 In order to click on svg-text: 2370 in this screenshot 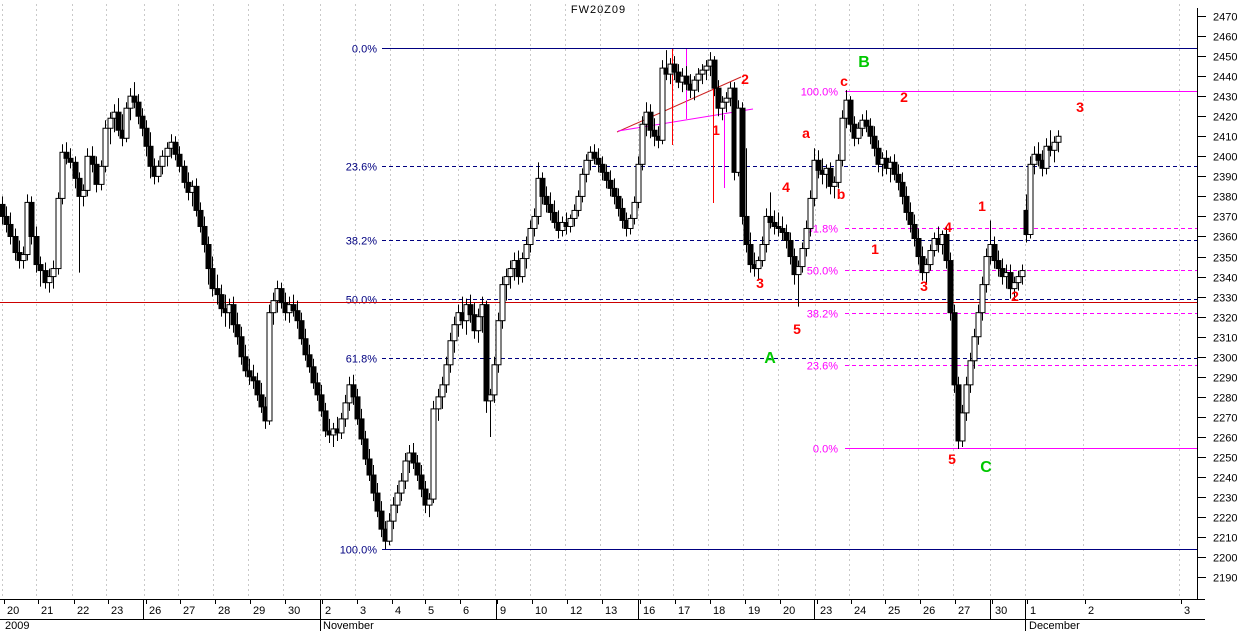, I will do `click(1225, 218)`.